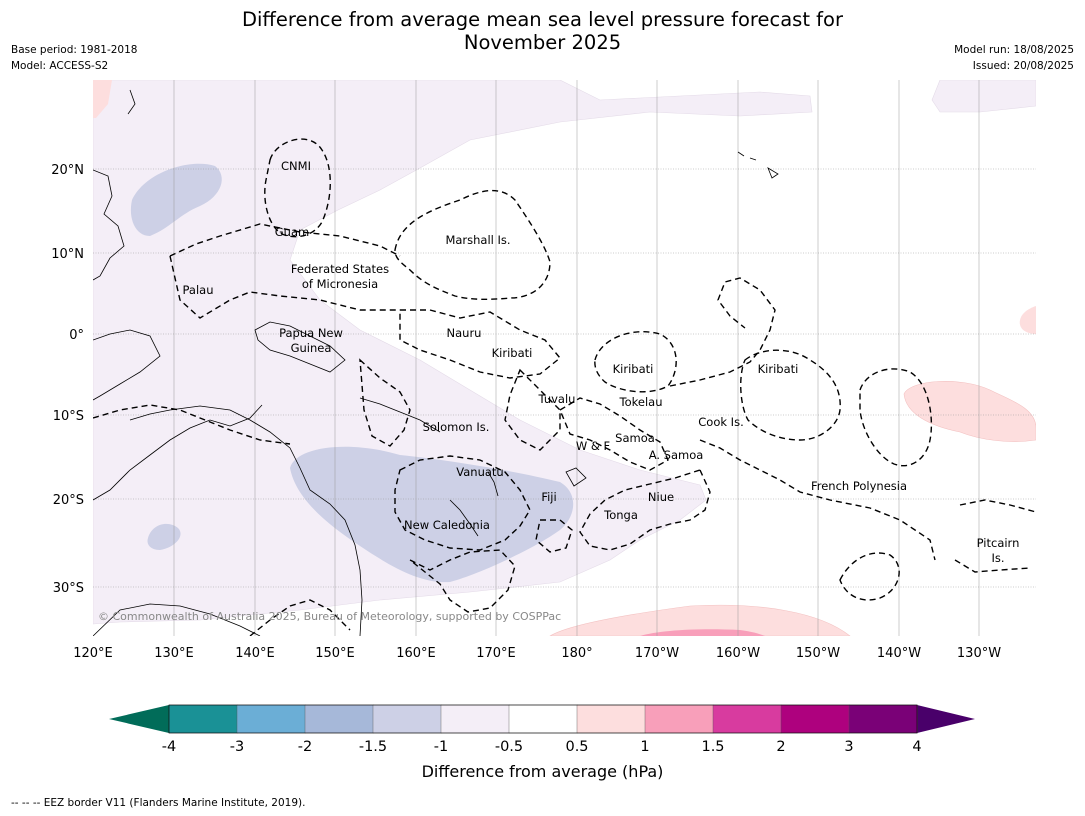 The height and width of the screenshot is (816, 1085). What do you see at coordinates (93, 653) in the screenshot?
I see `lon-tick-label: 120°E` at bounding box center [93, 653].